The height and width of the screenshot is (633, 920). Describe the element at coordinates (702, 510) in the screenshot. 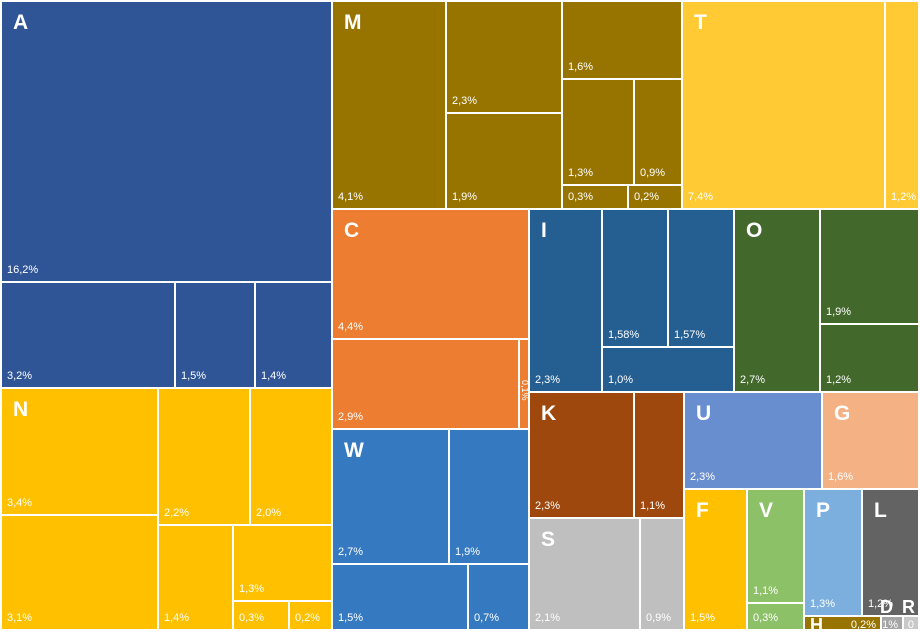

I see `group-label: F` at that location.